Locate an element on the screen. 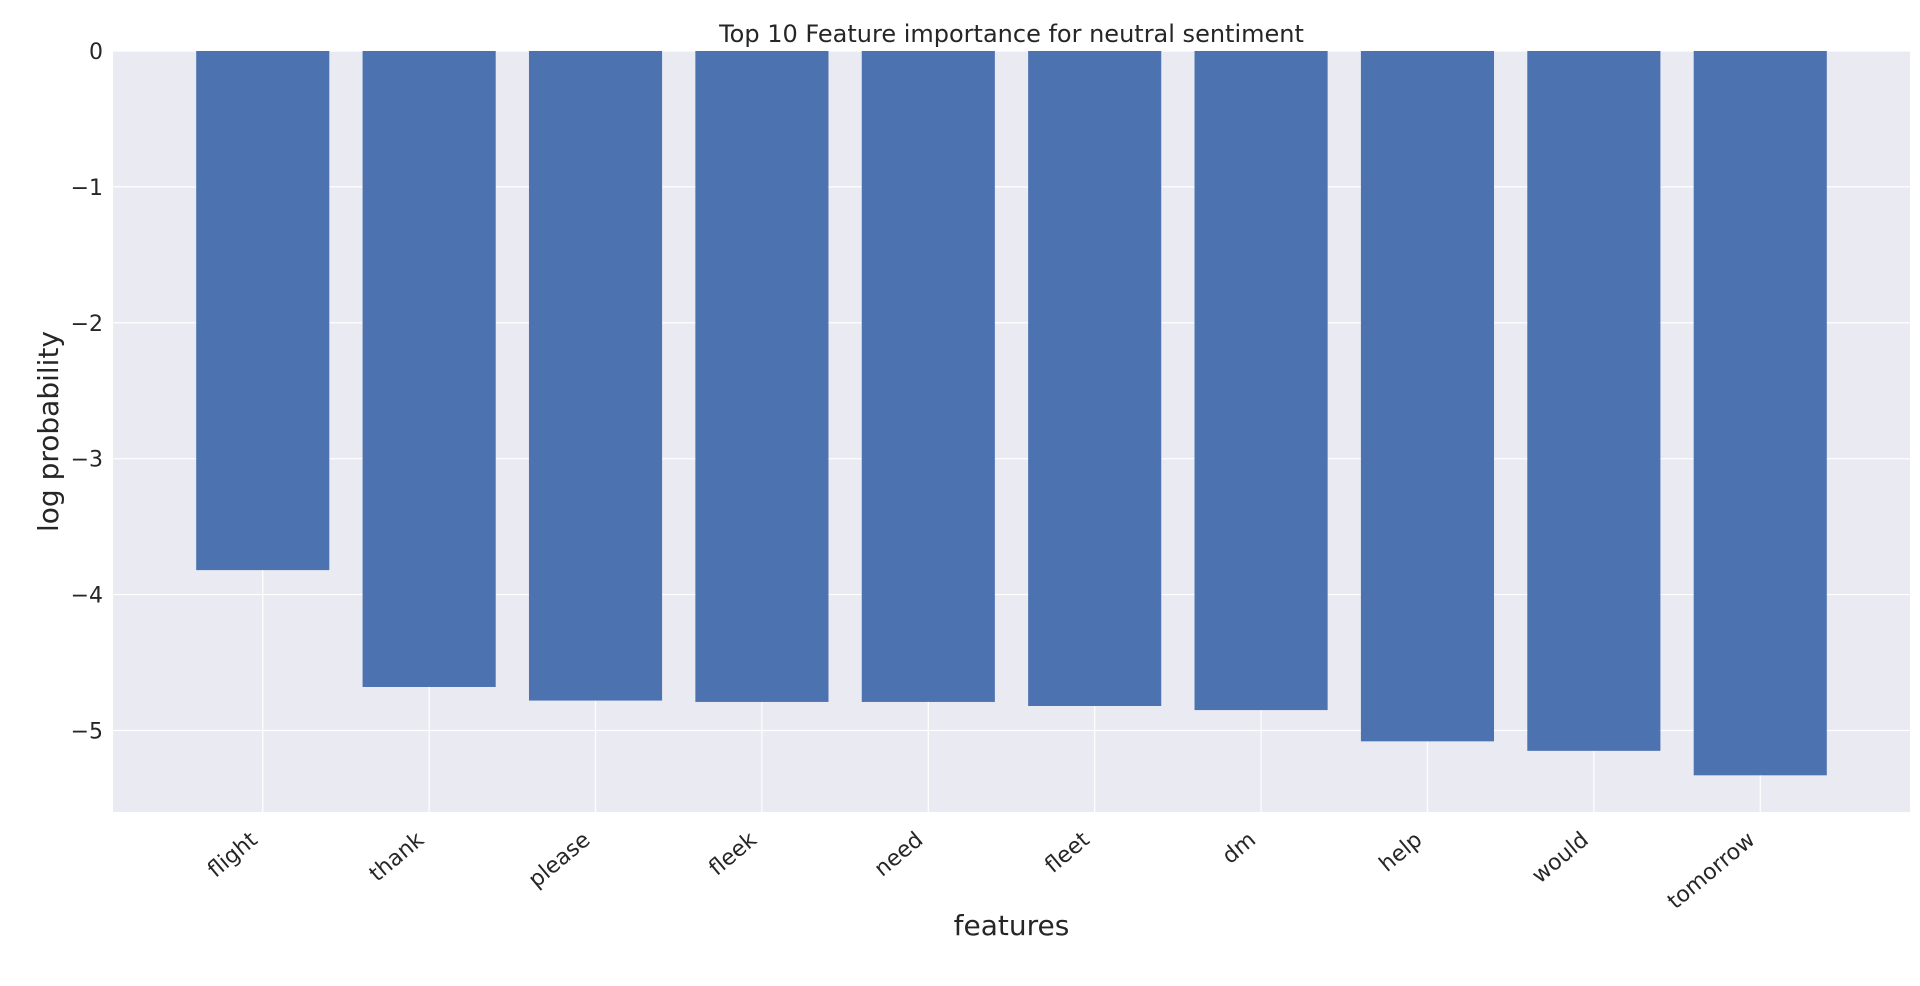 This screenshot has width=1920, height=986. bar-help is located at coordinates (1427, 396).